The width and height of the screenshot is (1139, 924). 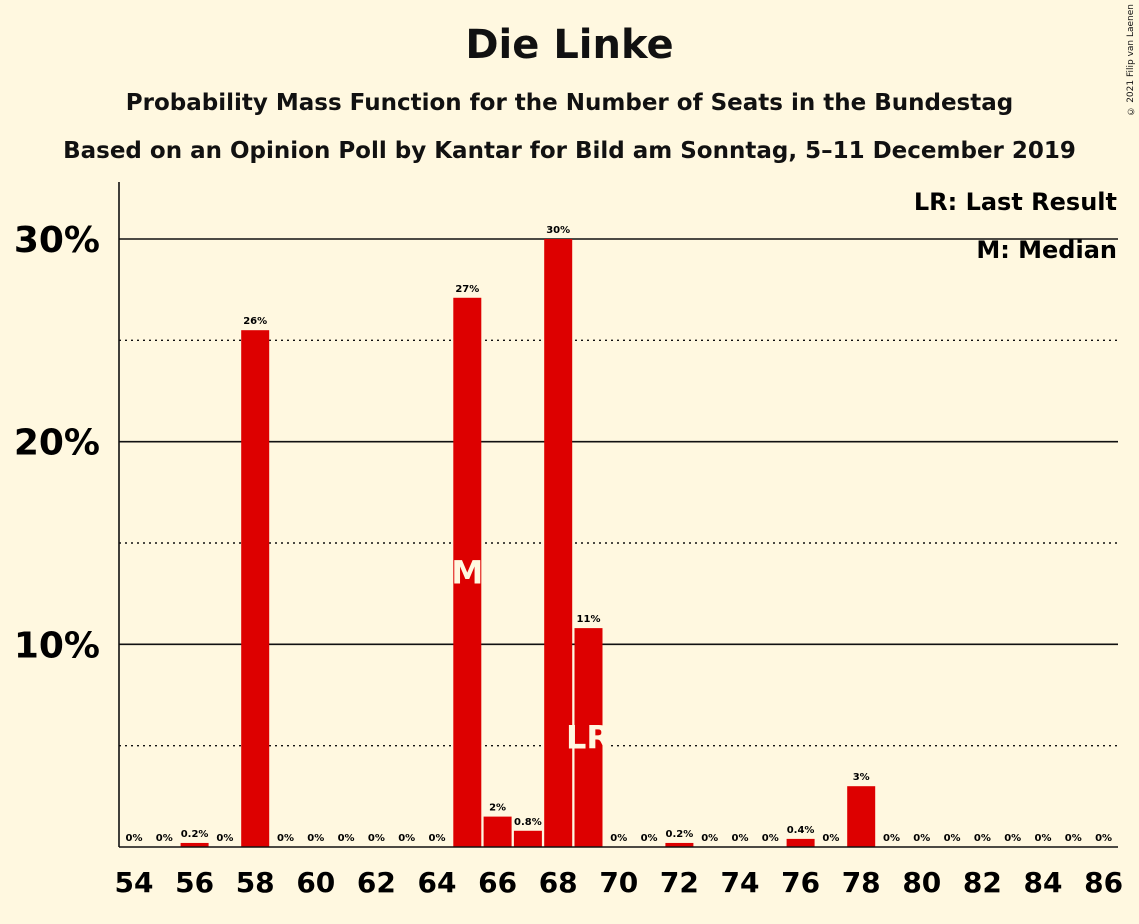 What do you see at coordinates (801, 830) in the screenshot?
I see `data-label: 0.4%` at bounding box center [801, 830].